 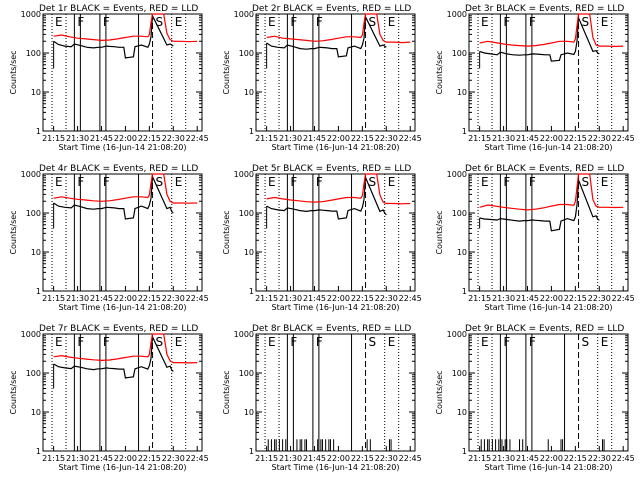 I want to click on panel-title: Det 3r BLACK = Events, RED = LLD, so click(x=544, y=9).